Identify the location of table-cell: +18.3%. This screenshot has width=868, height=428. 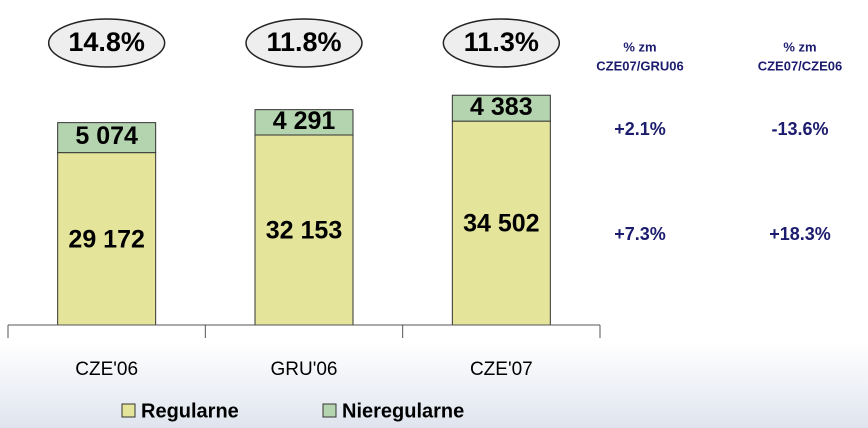
(800, 234).